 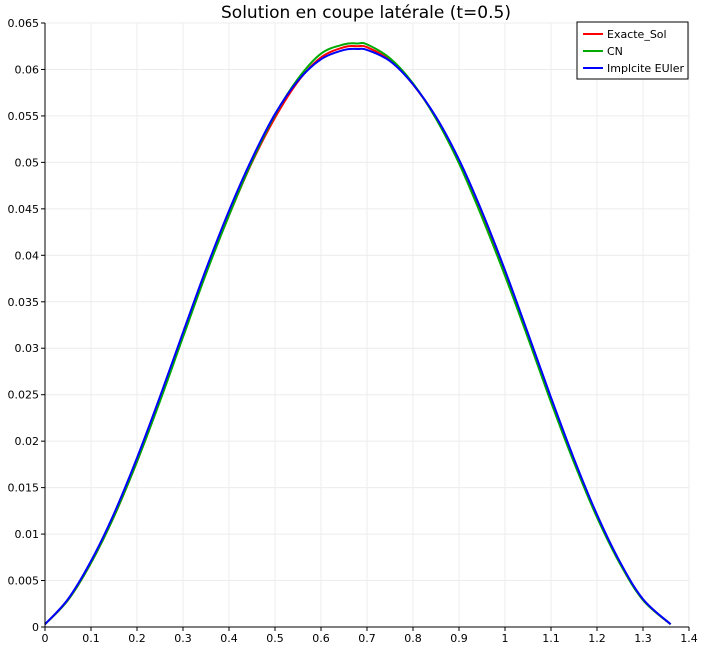 I want to click on legend-label-implcite-euler: Implcite EUler, so click(x=646, y=68).